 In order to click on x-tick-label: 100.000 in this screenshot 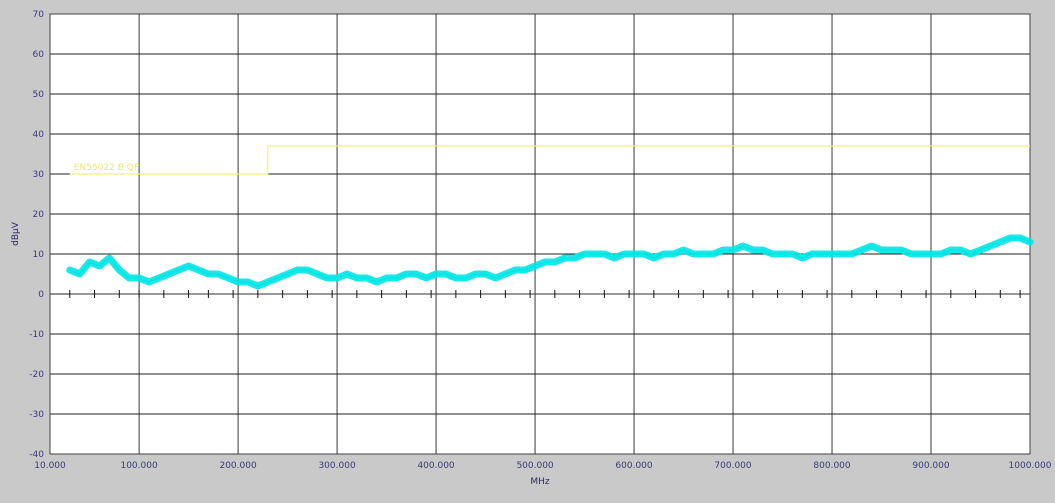, I will do `click(138, 466)`.